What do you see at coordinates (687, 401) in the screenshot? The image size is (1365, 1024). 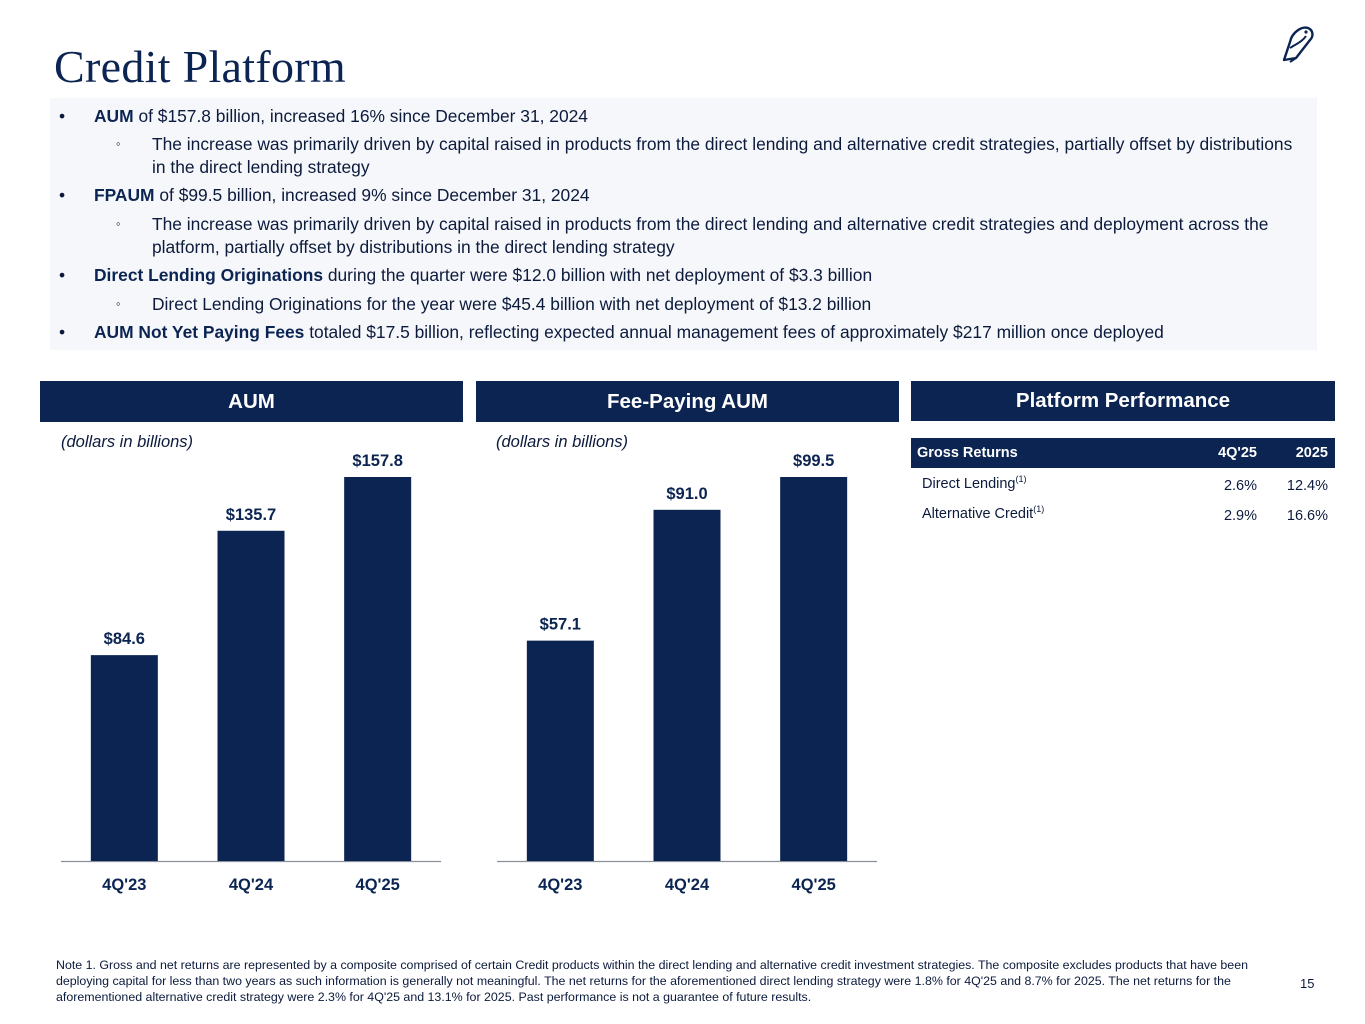 I see `fpaum-header: Fee-Paying AUM` at bounding box center [687, 401].